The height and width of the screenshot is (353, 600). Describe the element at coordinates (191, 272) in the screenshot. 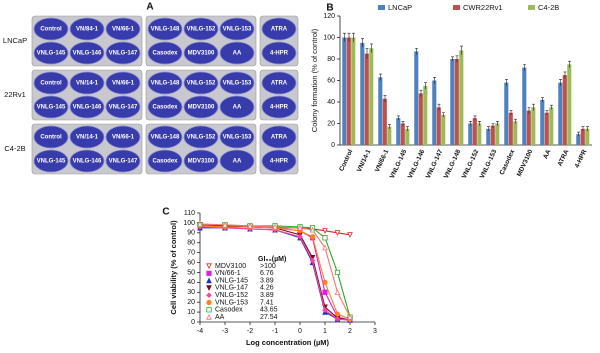

I see `y-tick-label: 50` at that location.